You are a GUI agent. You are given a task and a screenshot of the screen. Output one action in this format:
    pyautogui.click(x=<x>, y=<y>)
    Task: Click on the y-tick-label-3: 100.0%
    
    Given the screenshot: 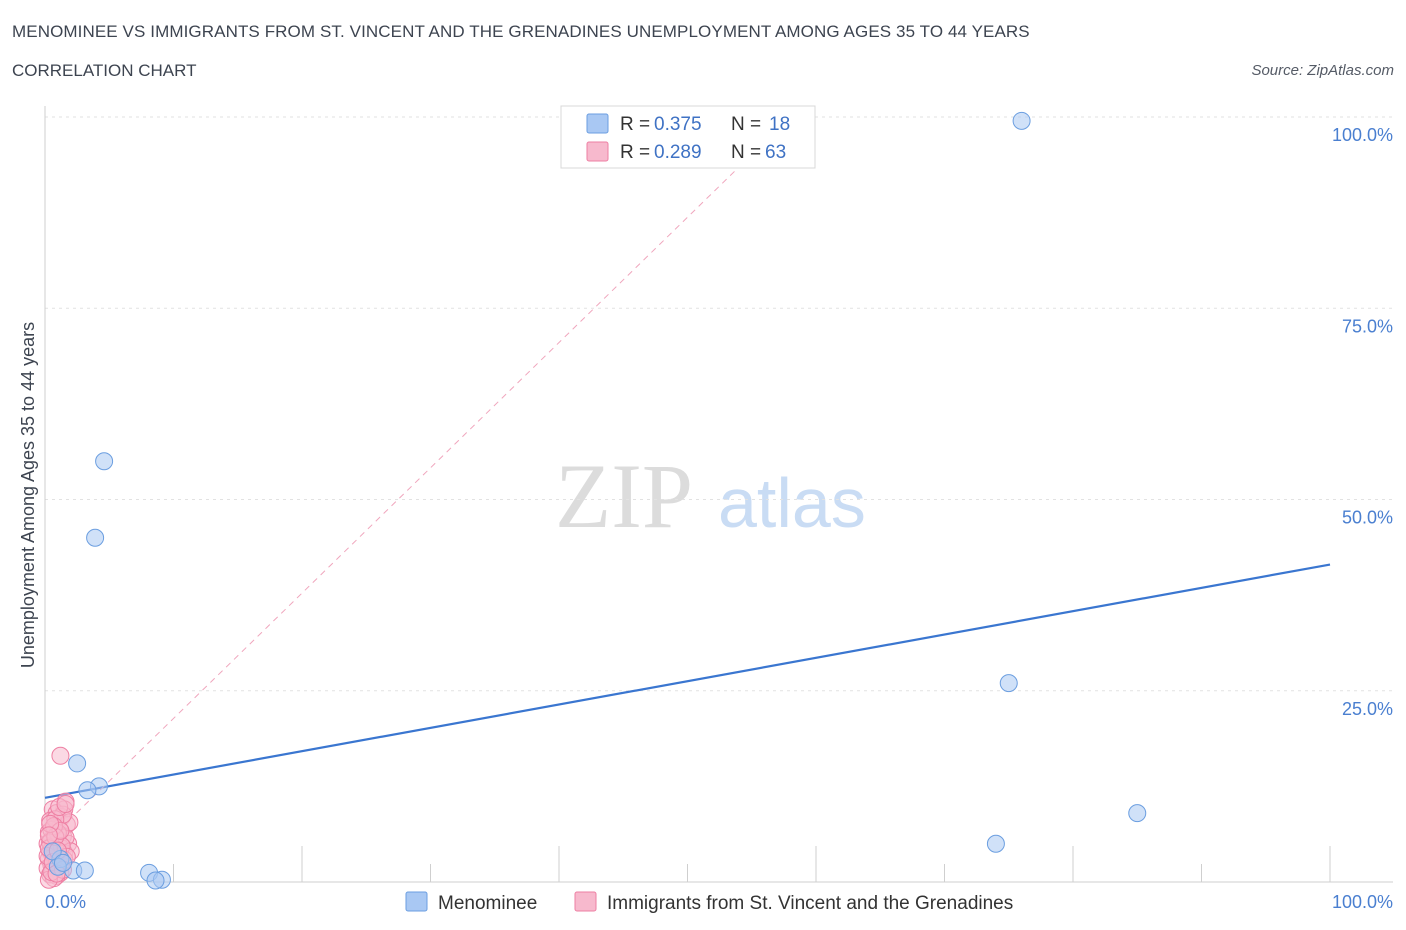 What is the action you would take?
    pyautogui.click(x=1362, y=135)
    